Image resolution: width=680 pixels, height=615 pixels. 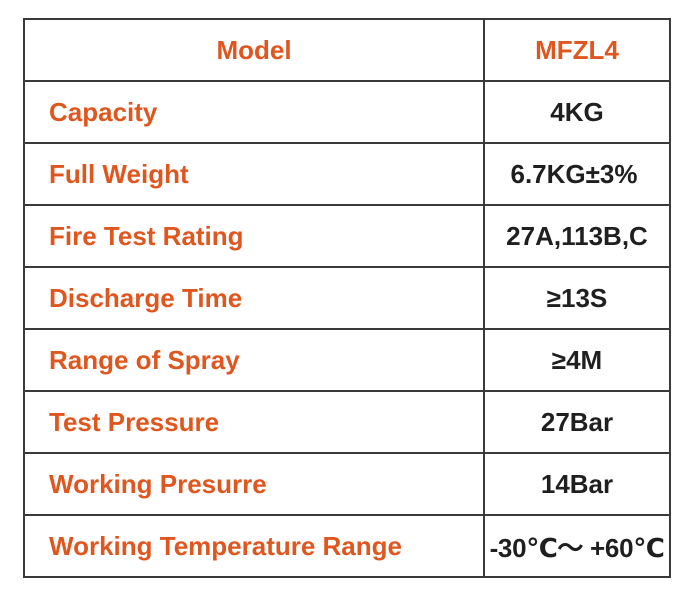 What do you see at coordinates (254, 236) in the screenshot?
I see `row-label-fire-test-rating: Fire Test Rating` at bounding box center [254, 236].